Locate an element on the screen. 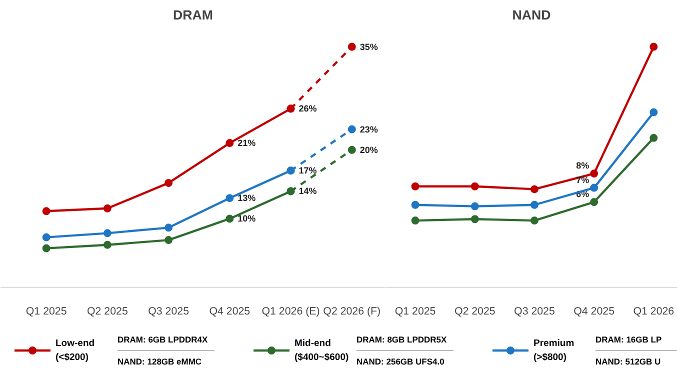  data-label: 7% is located at coordinates (583, 179).